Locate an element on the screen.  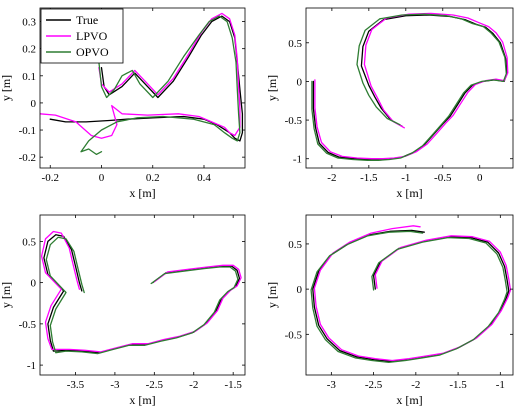
x-tick-label: -0.5 is located at coordinates (443, 178).